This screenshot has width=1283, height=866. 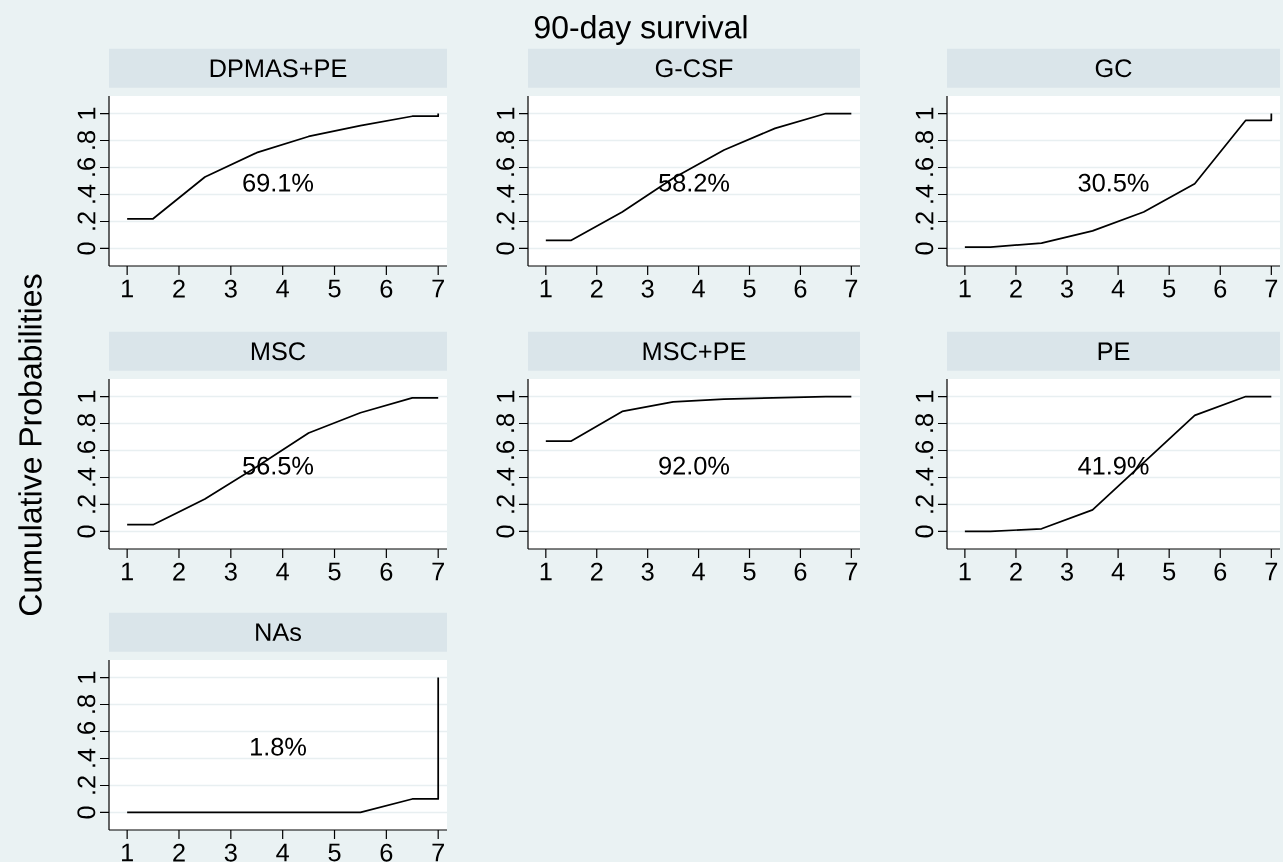 I want to click on annotation: 92.0%, so click(x=694, y=465).